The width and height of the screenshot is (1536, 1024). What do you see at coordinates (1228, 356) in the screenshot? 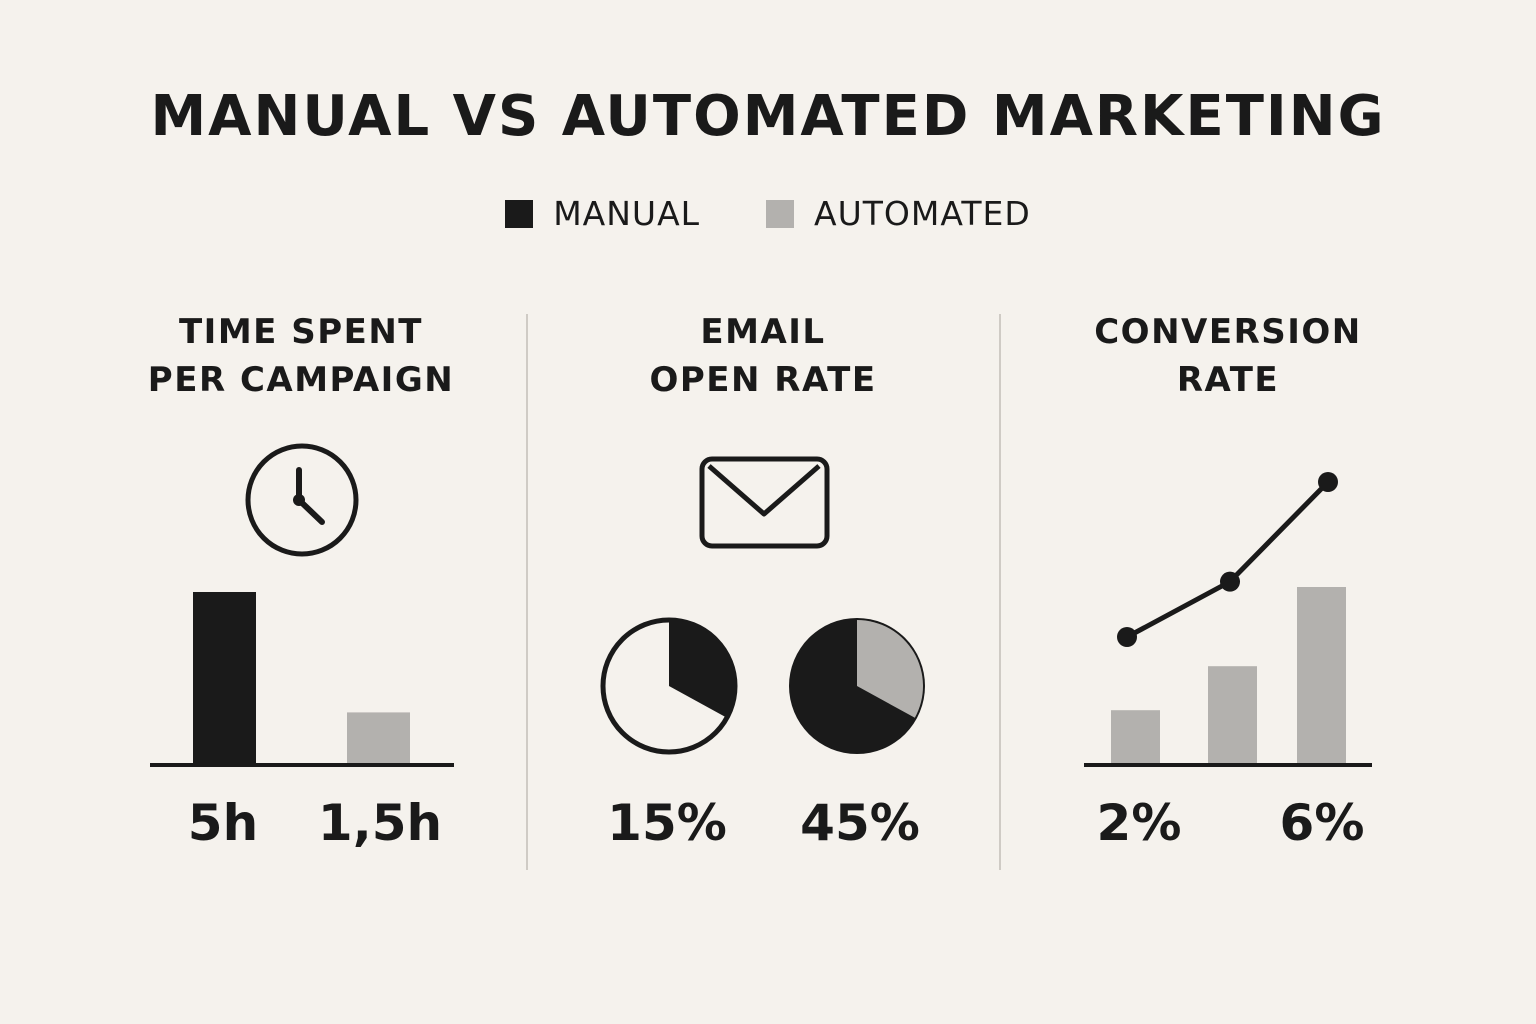
I see `panel-title-conversion: CONVERSION RATE` at bounding box center [1228, 356].